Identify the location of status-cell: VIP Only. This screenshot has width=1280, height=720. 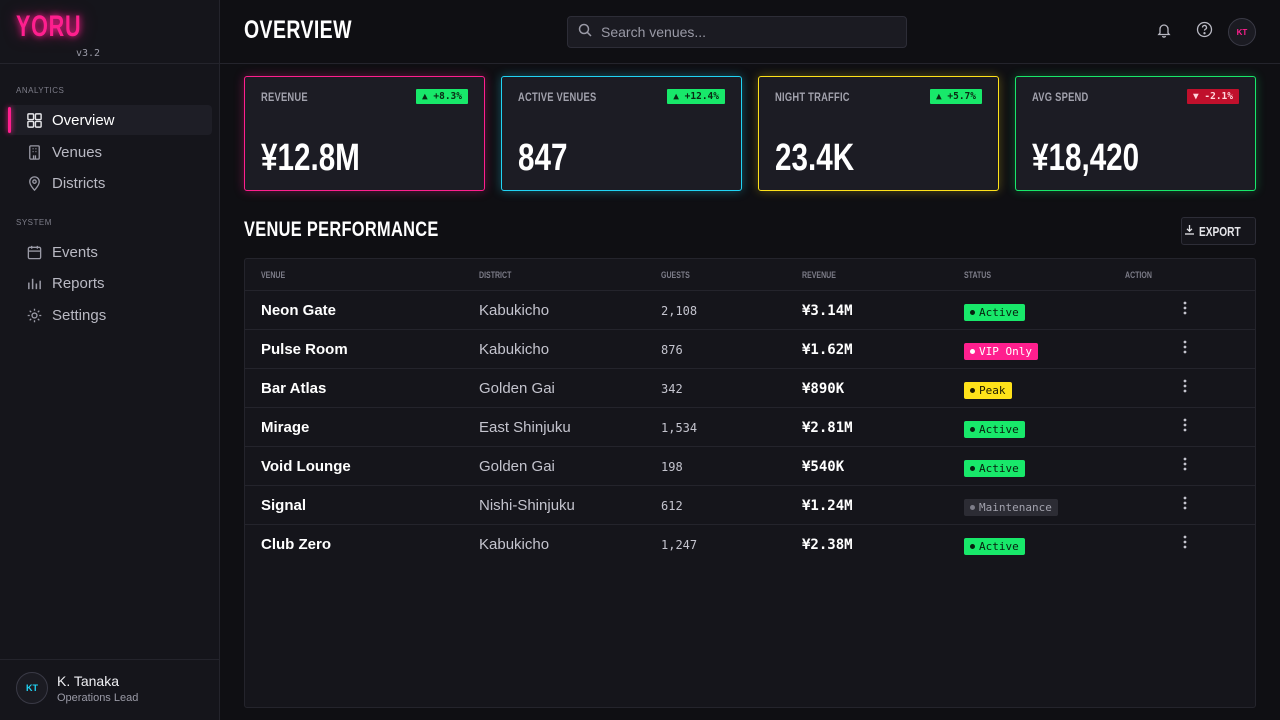
(1001, 349).